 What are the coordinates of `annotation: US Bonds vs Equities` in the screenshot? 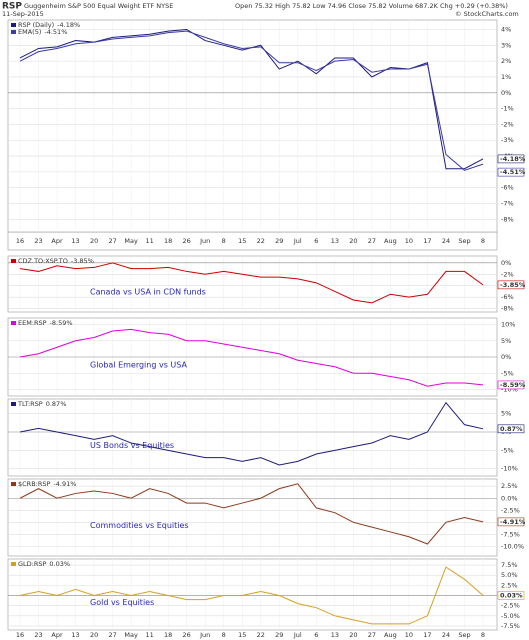 It's located at (132, 445).